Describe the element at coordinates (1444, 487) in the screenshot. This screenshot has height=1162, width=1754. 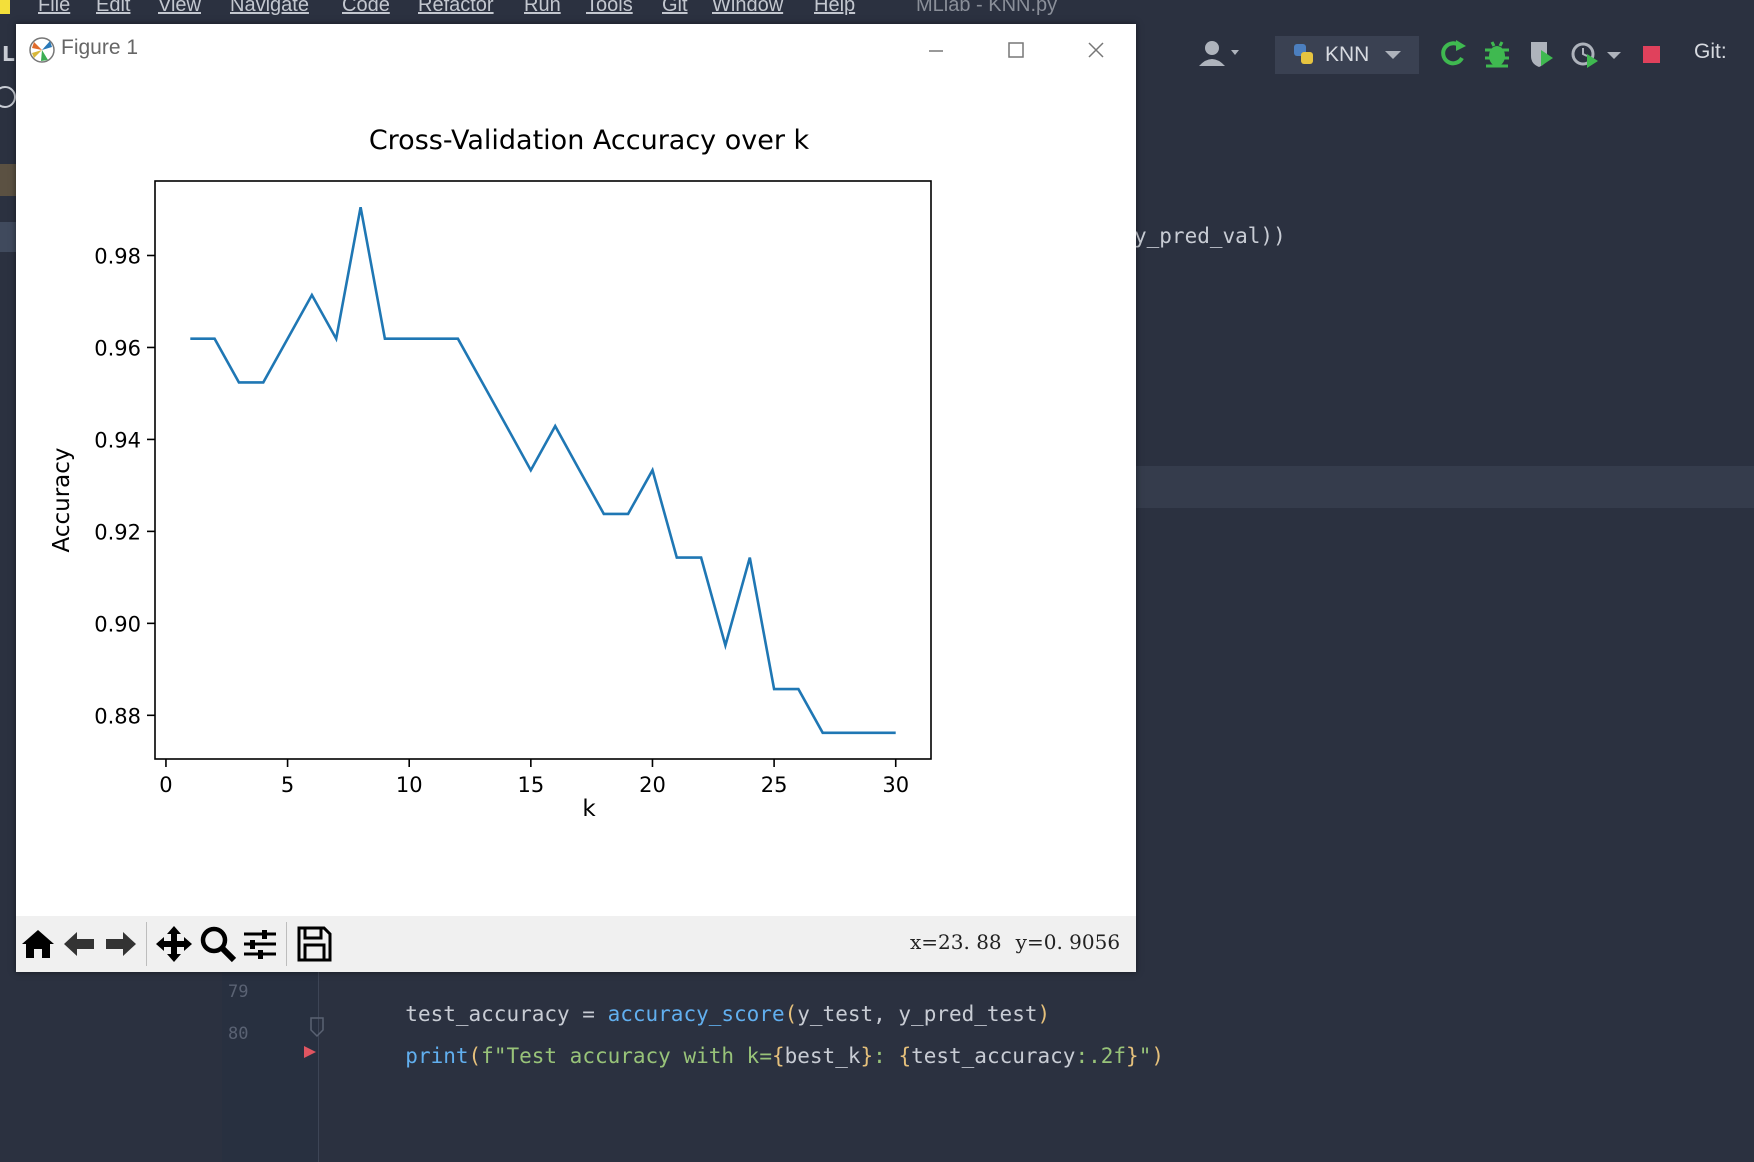
I see `editor-current-line-highlight` at that location.